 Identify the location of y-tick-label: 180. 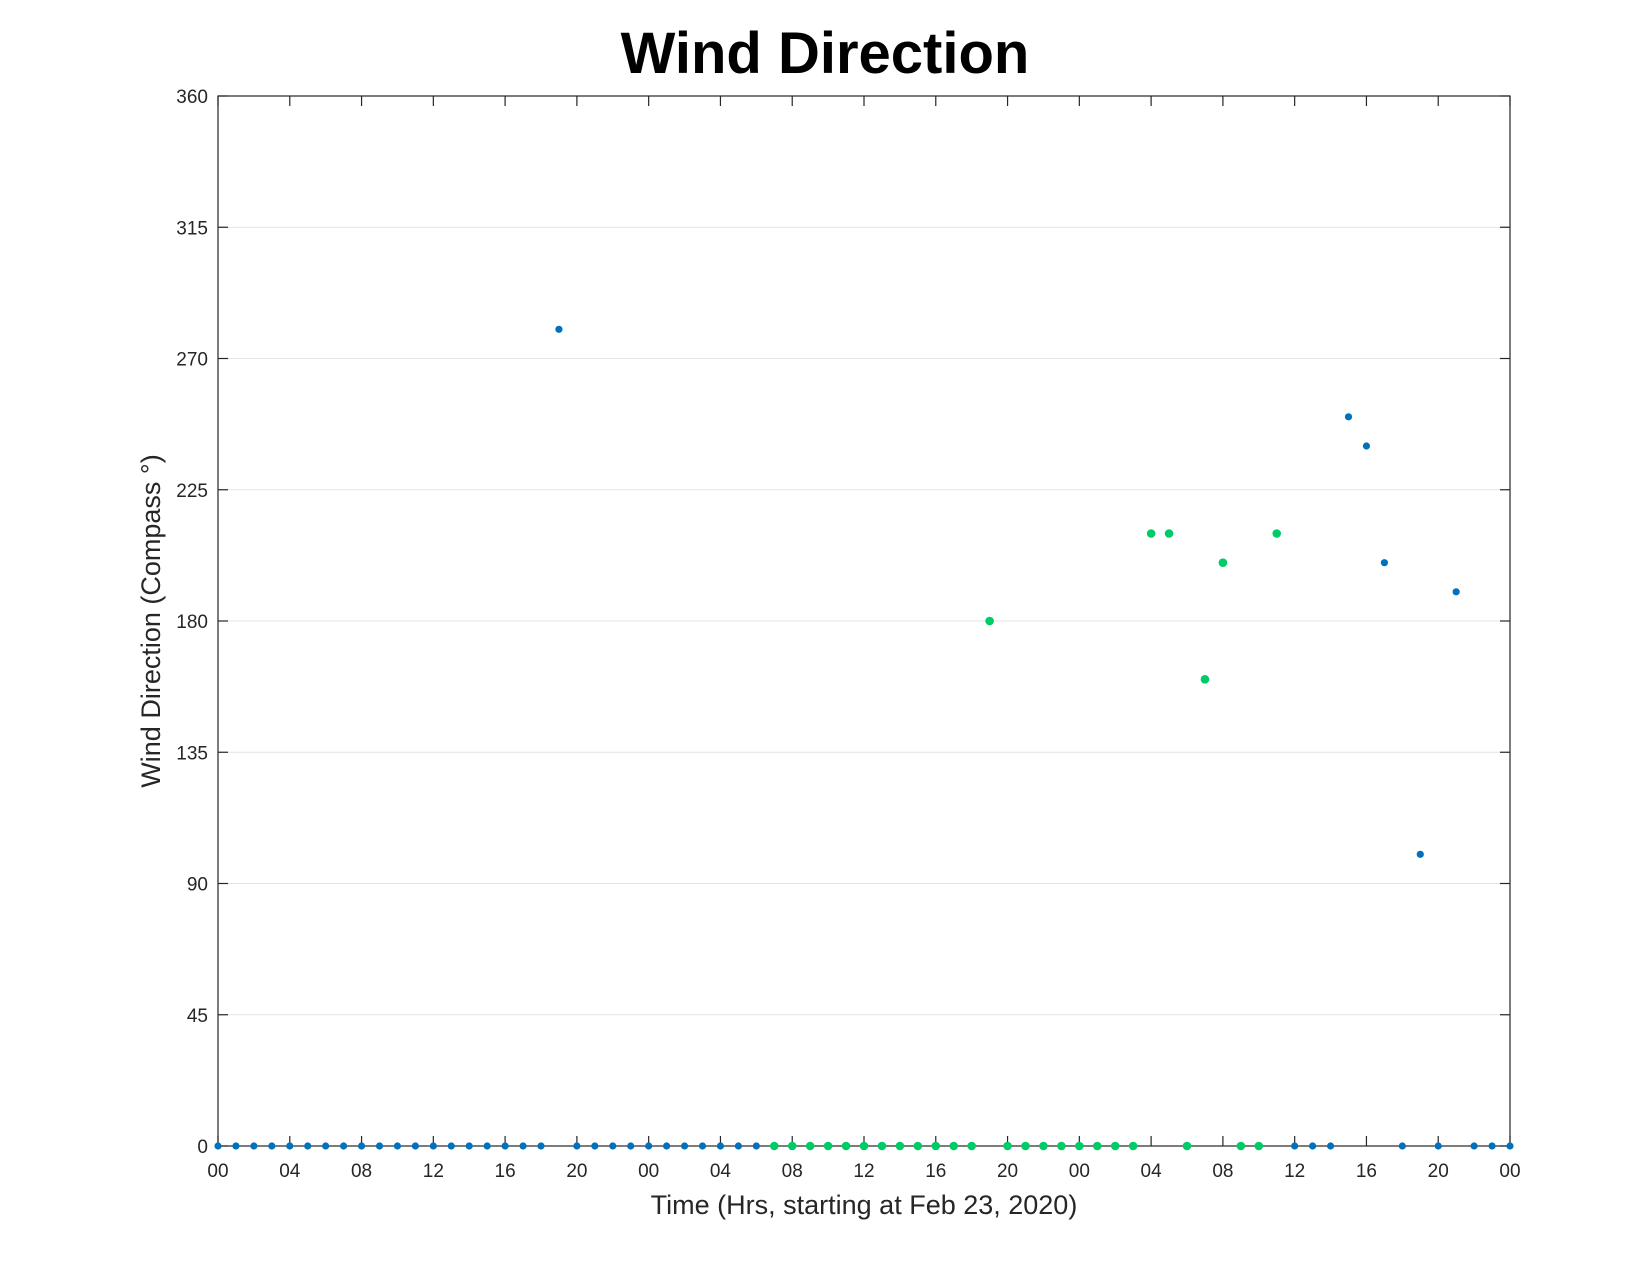
(192, 622).